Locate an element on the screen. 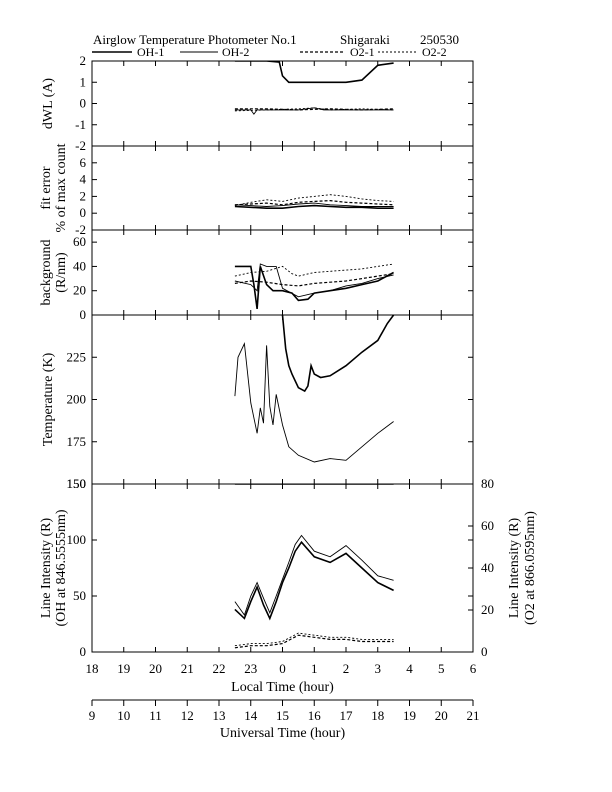 The height and width of the screenshot is (792, 612). y-tick-label: -1 is located at coordinates (80, 124).